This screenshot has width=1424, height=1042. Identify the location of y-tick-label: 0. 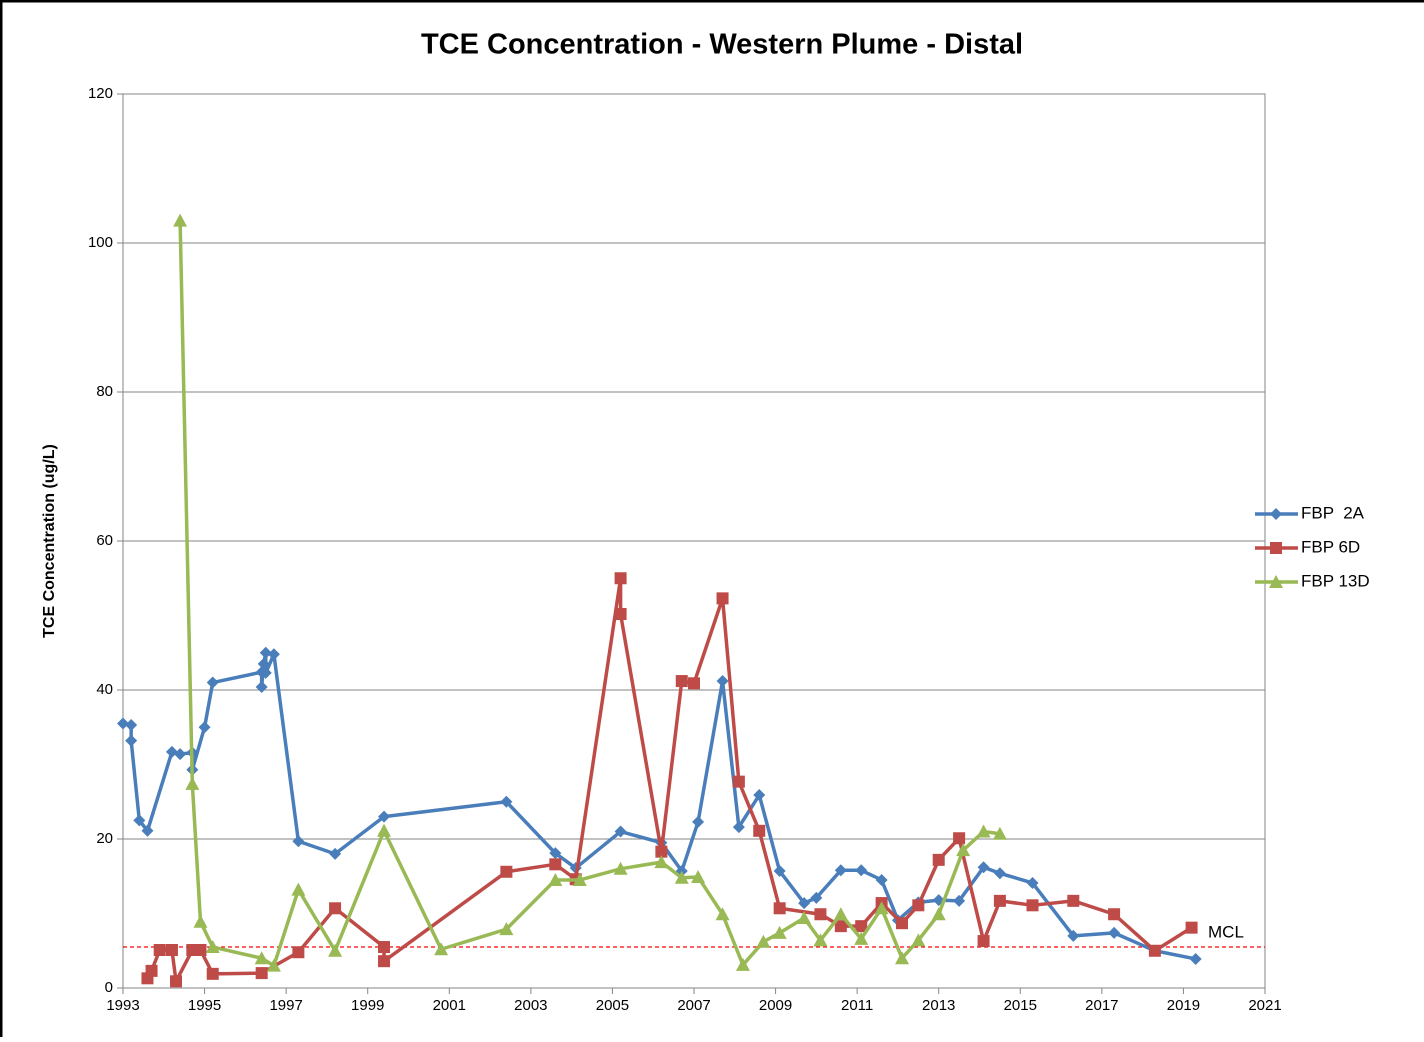
(109, 987).